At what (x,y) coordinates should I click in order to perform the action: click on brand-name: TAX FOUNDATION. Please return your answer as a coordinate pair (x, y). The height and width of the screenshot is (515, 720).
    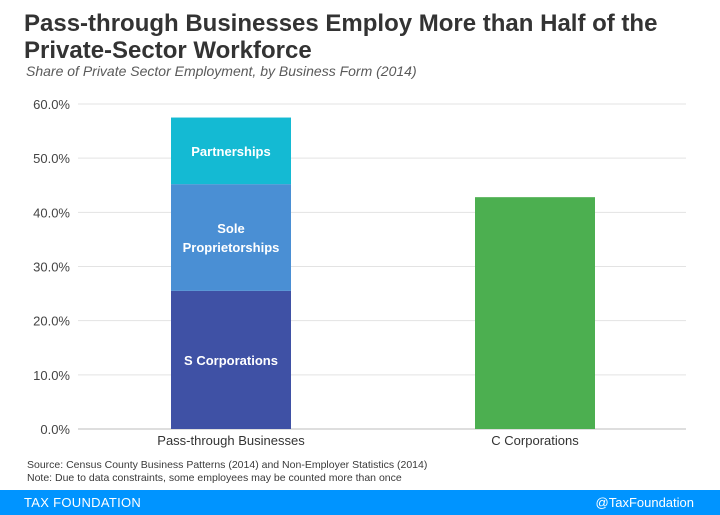
    Looking at the image, I should click on (83, 502).